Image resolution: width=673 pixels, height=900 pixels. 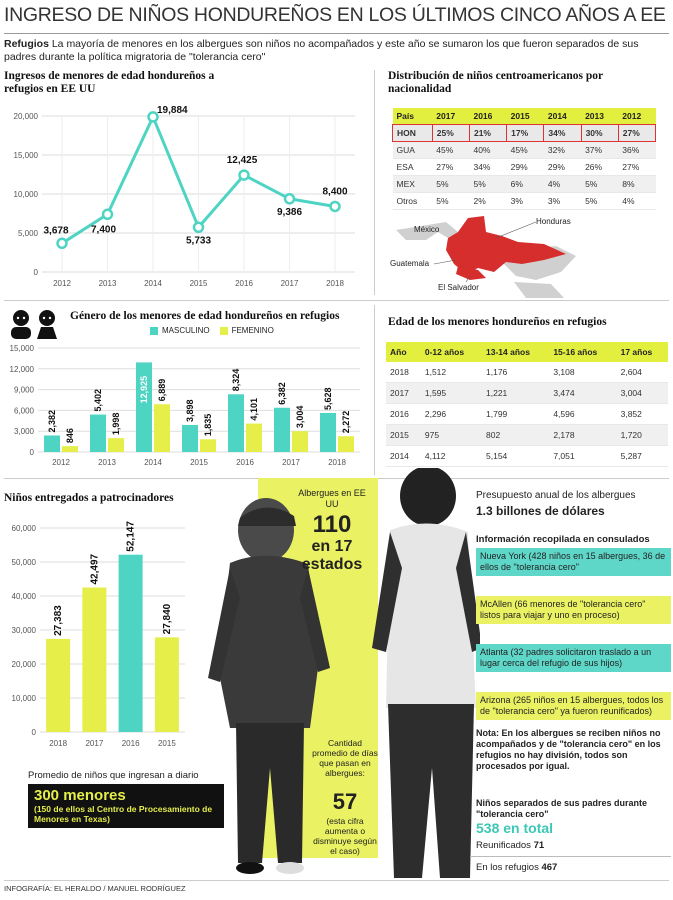 What do you see at coordinates (24, 698) in the screenshot?
I see `y-tick-label: 10,000` at bounding box center [24, 698].